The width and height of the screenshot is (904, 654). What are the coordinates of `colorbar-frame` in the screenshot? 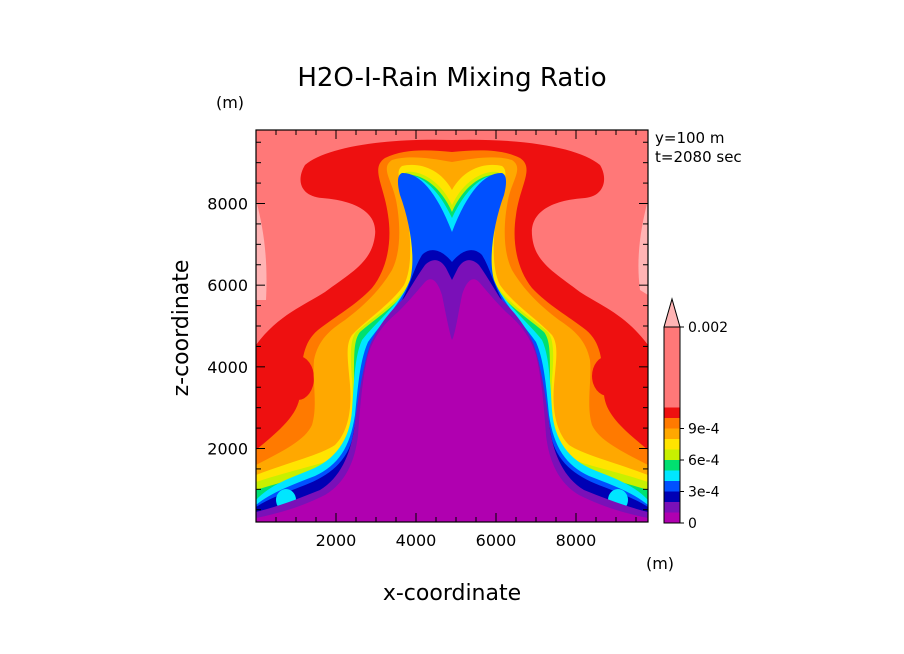 It's located at (672, 425).